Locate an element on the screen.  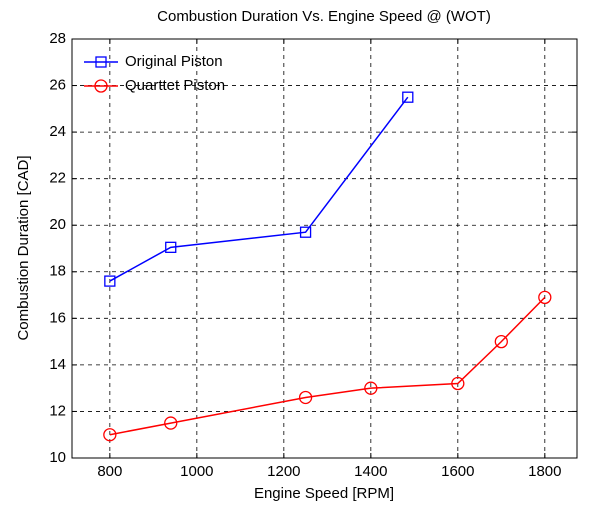
x-tick-label: 1800 is located at coordinates (544, 471).